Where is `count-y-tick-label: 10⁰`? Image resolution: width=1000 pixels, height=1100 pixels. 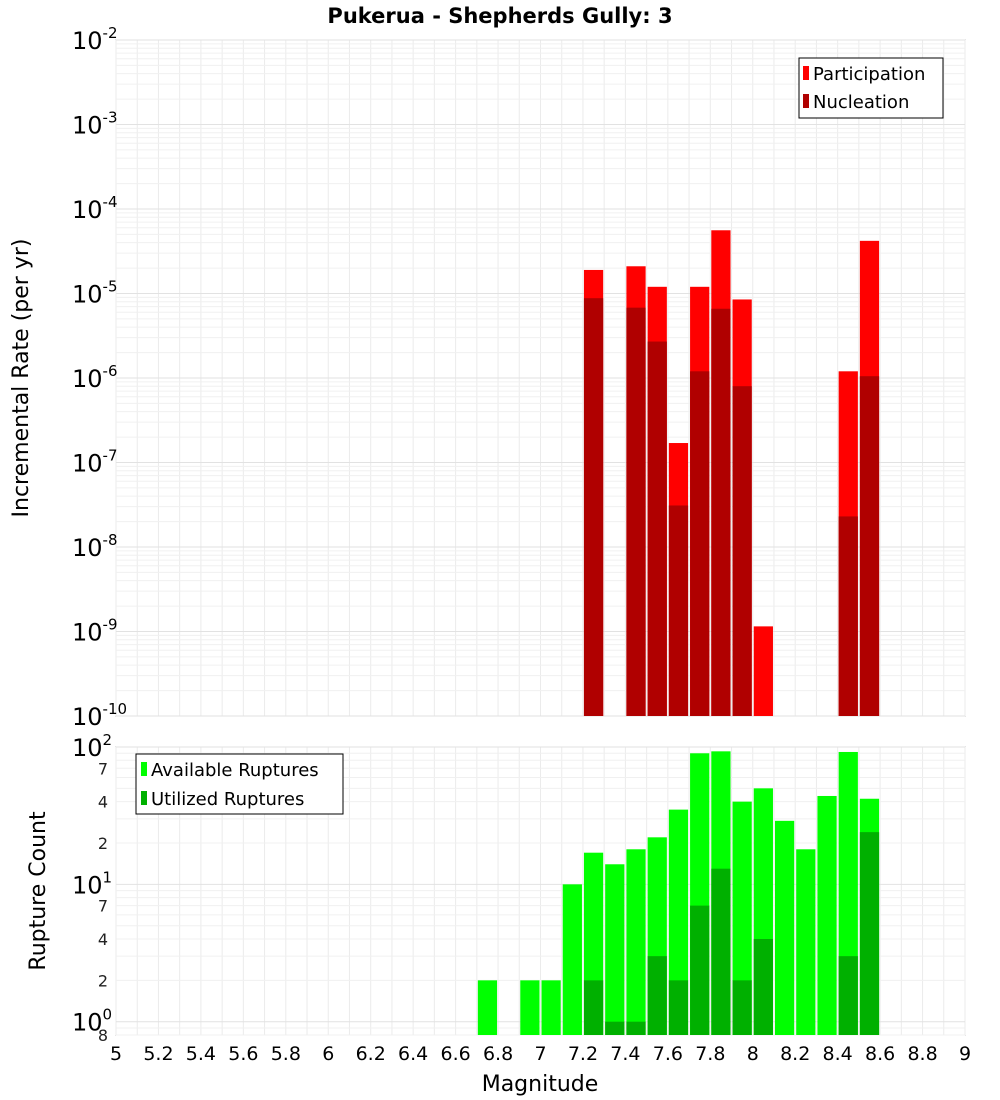
count-y-tick-label: 10⁰ is located at coordinates (92, 1021).